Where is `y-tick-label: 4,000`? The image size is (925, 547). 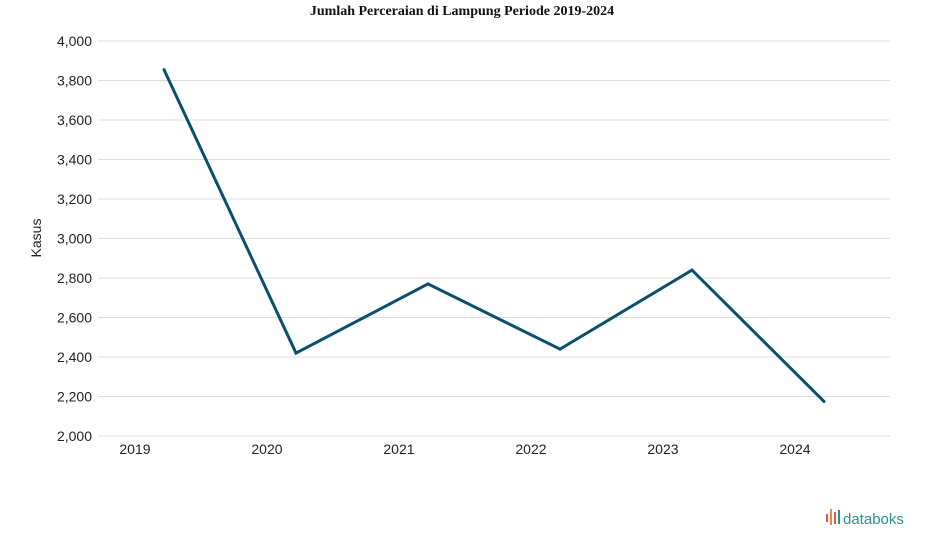
y-tick-label: 4,000 is located at coordinates (74, 41).